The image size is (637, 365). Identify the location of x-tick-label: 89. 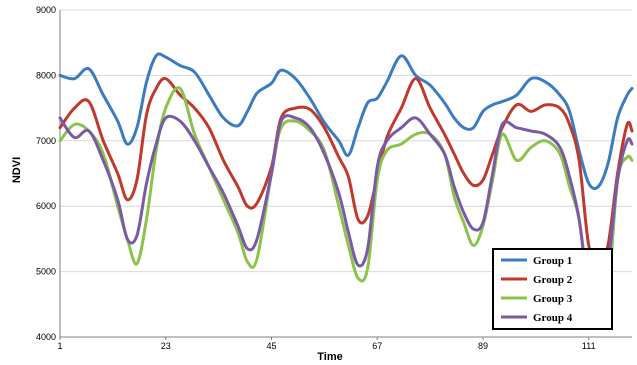
(483, 346).